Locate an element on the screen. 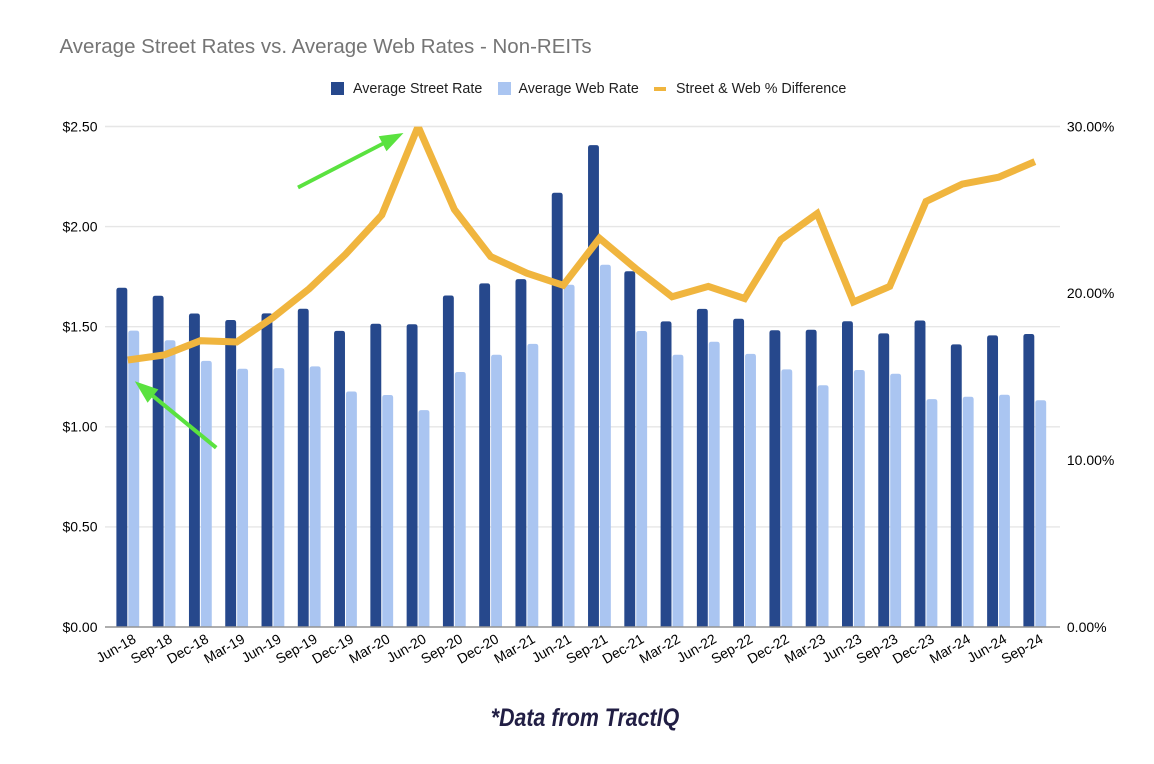  svg-text: Sep-24 is located at coordinates (1021, 648).